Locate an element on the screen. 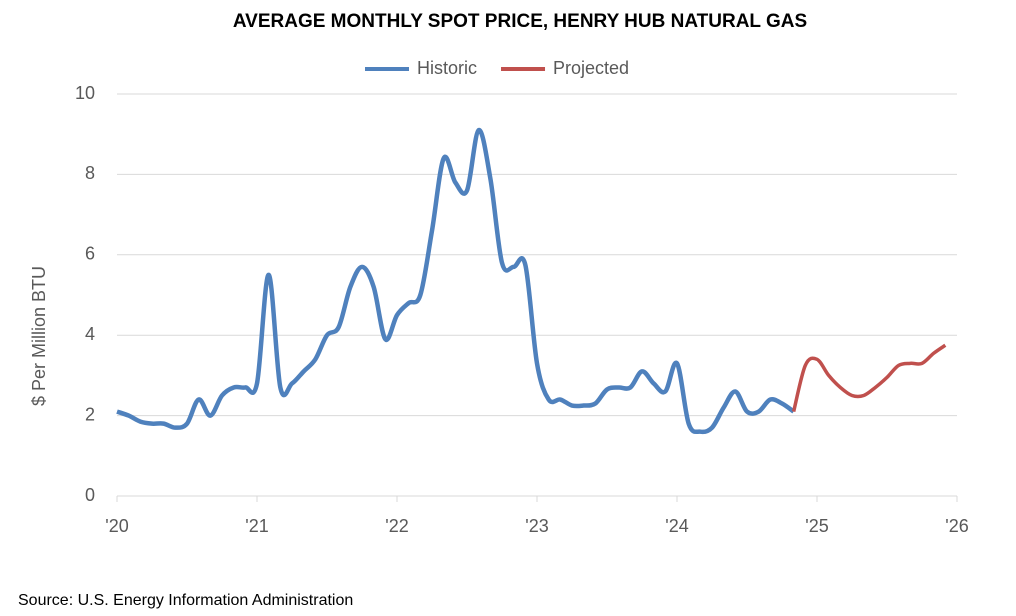  y-tick-label: 6 is located at coordinates (90, 254).